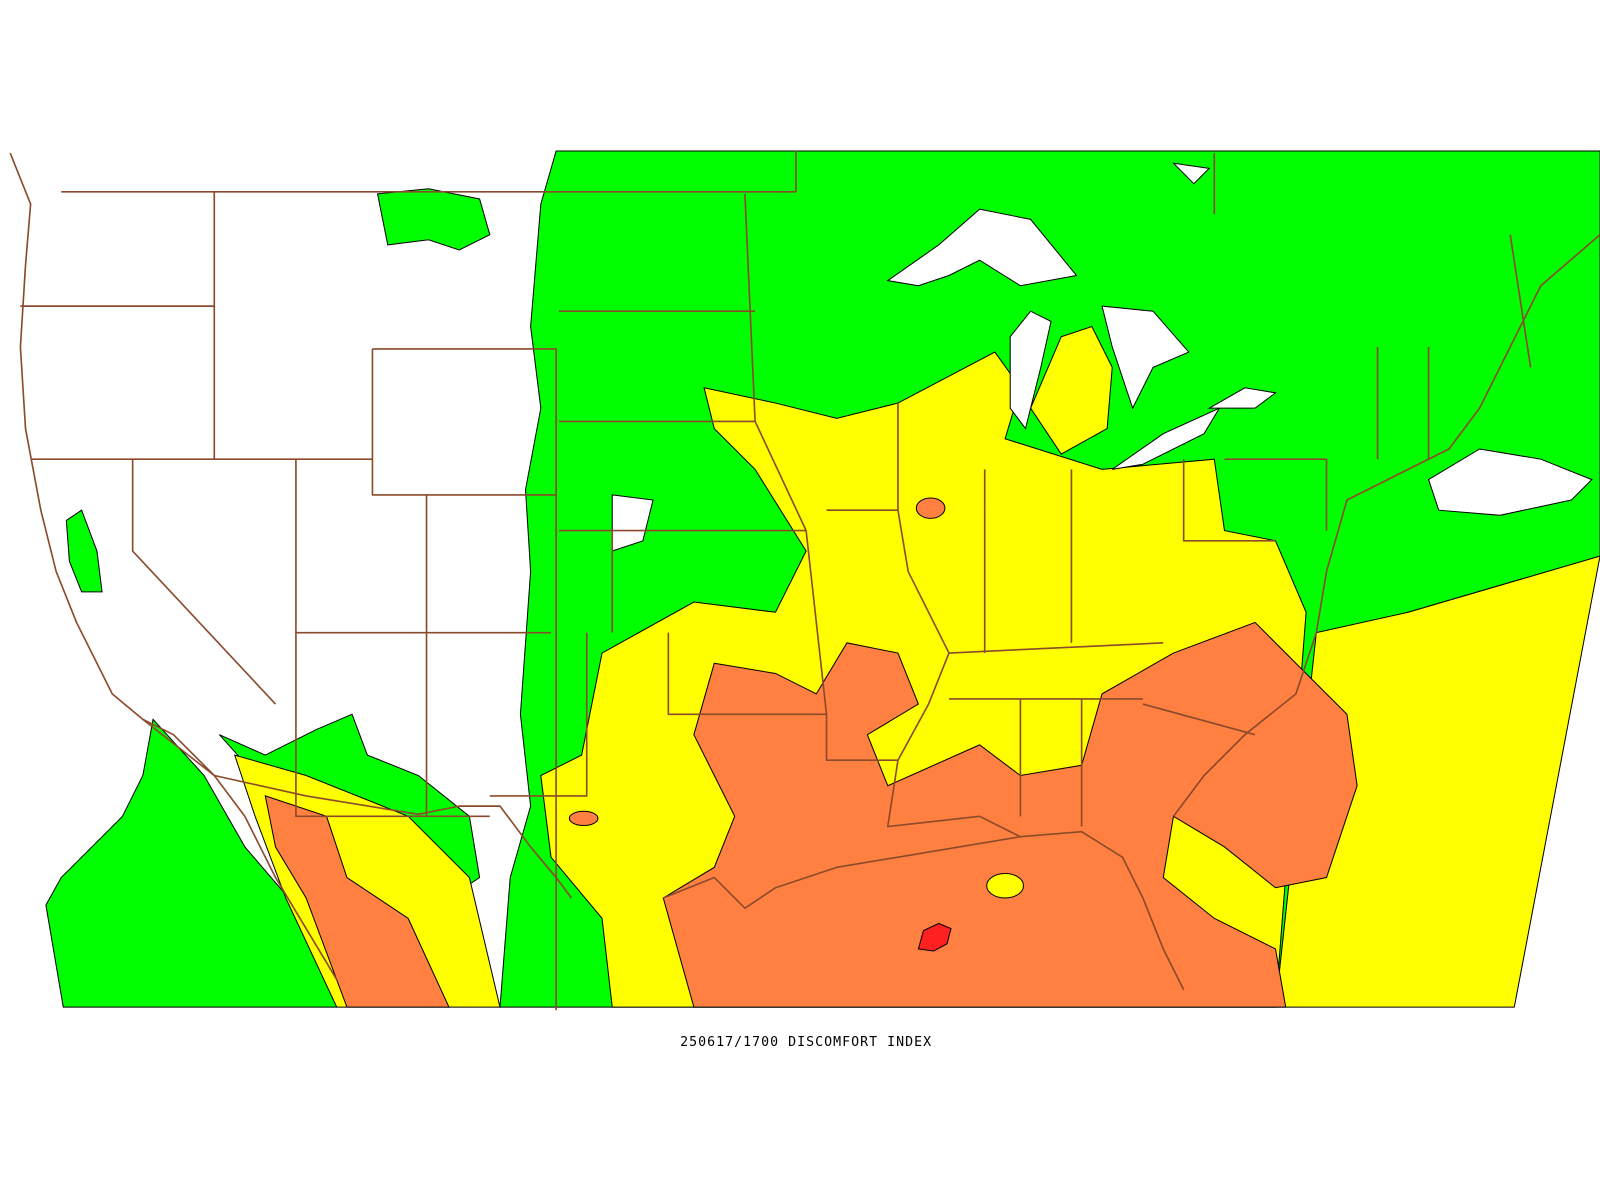 The width and height of the screenshot is (1600, 1200). I want to click on yellow-zone-ocean, so click(1437, 781).